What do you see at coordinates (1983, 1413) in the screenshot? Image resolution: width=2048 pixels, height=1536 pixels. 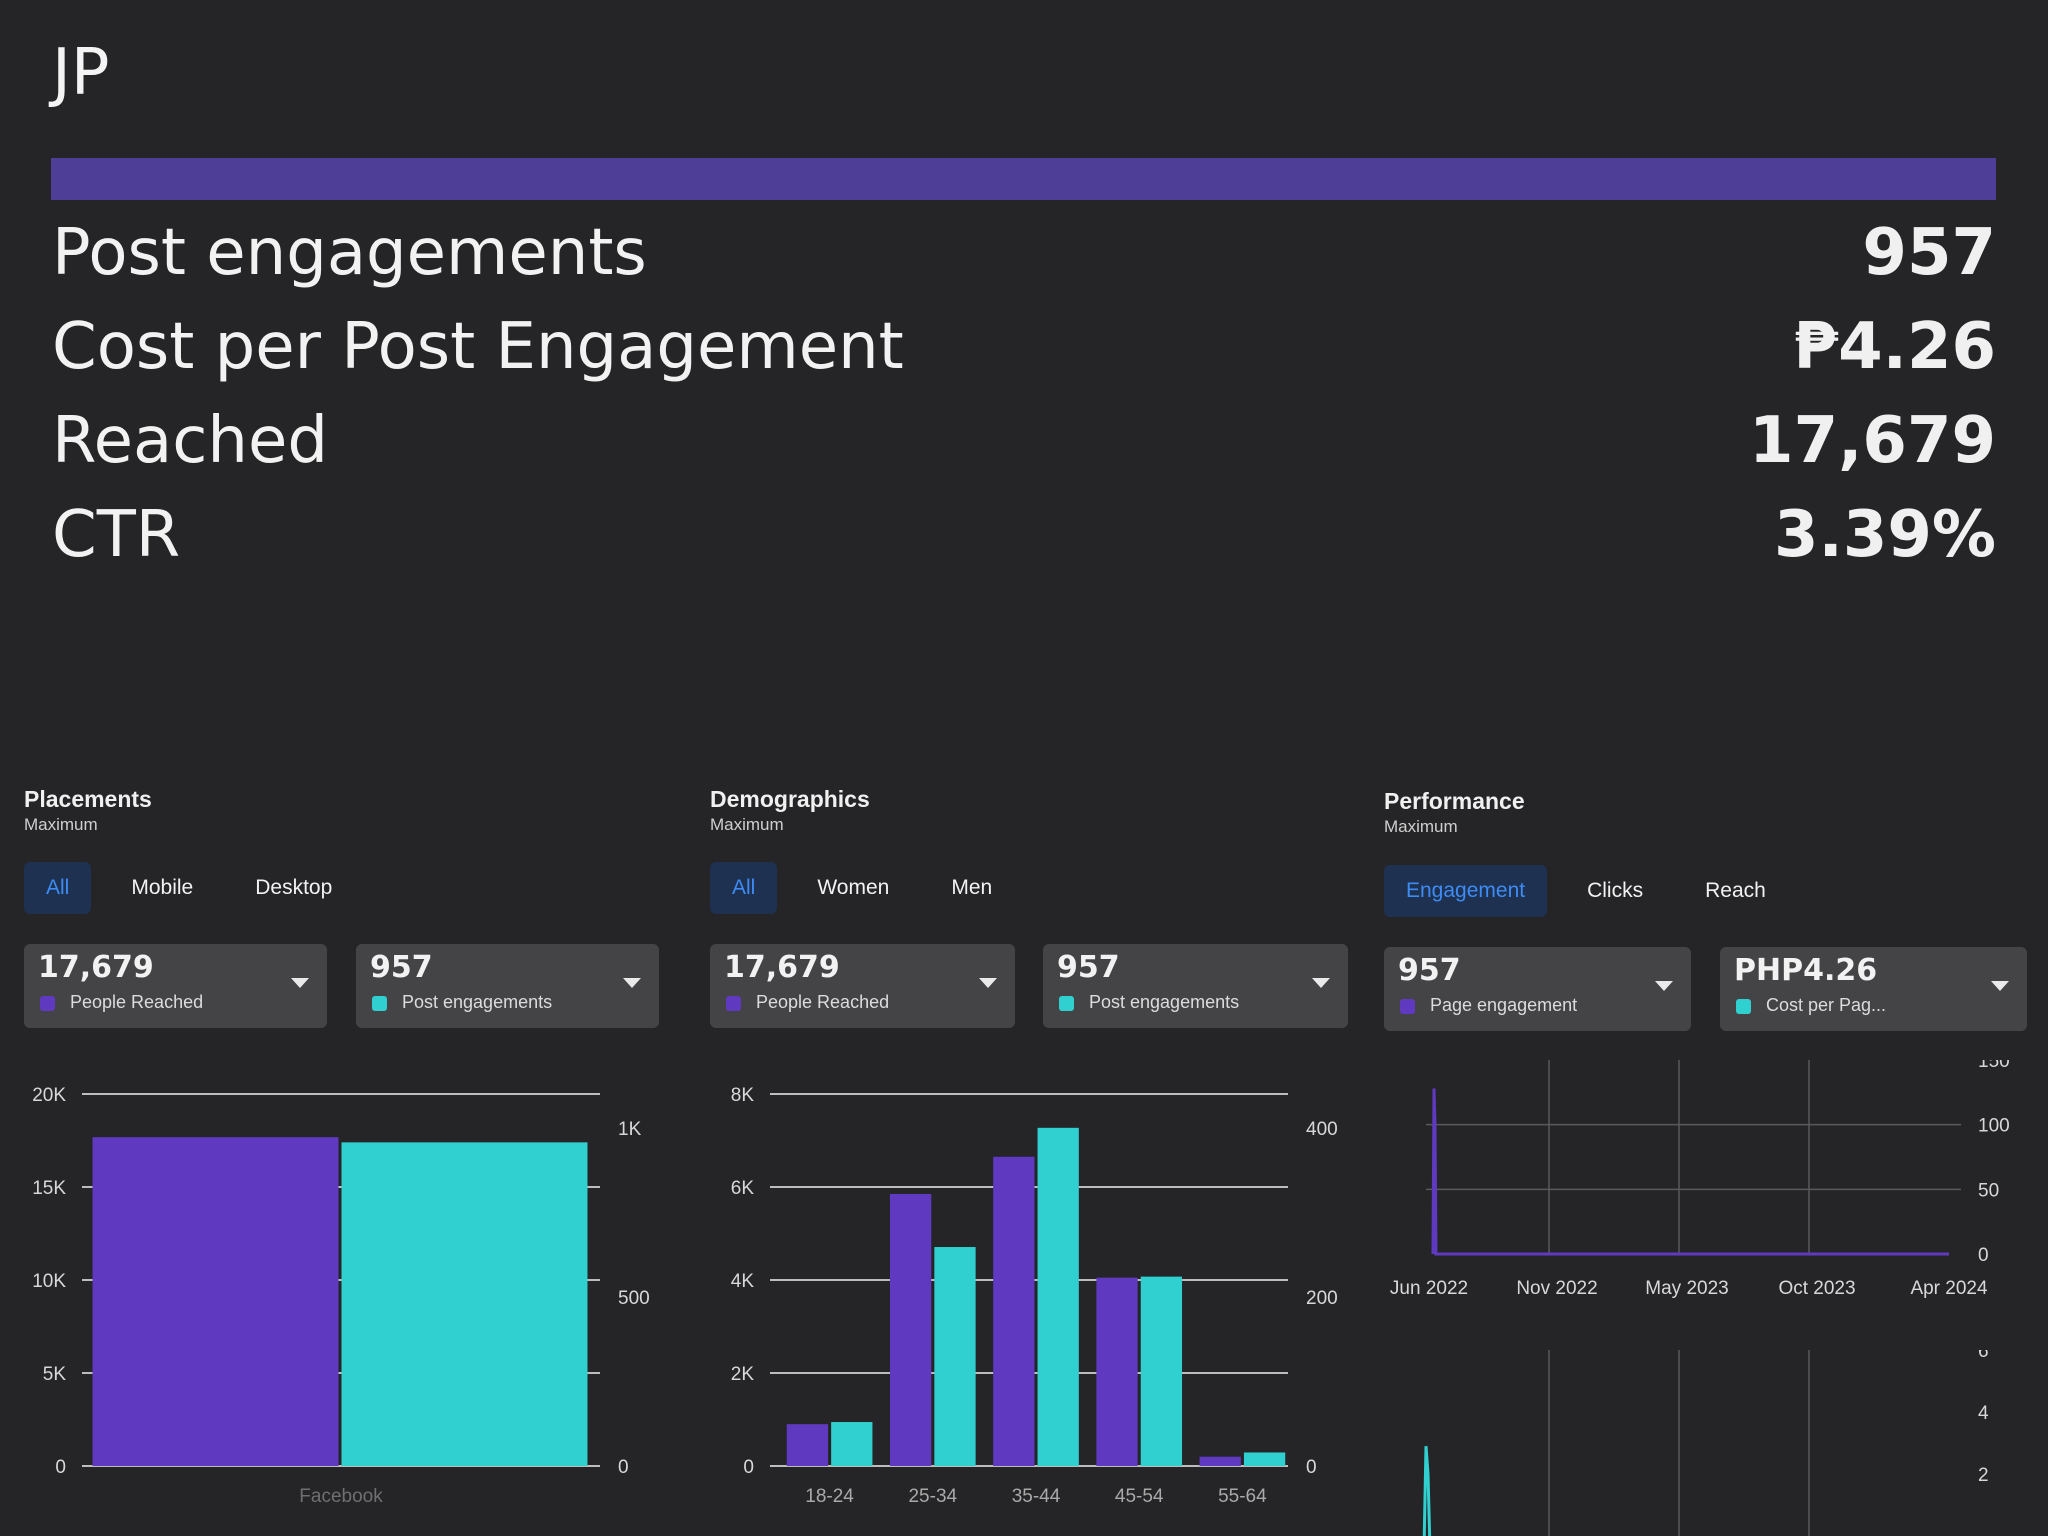 I see `right-axis-tick-label: 4` at bounding box center [1983, 1413].